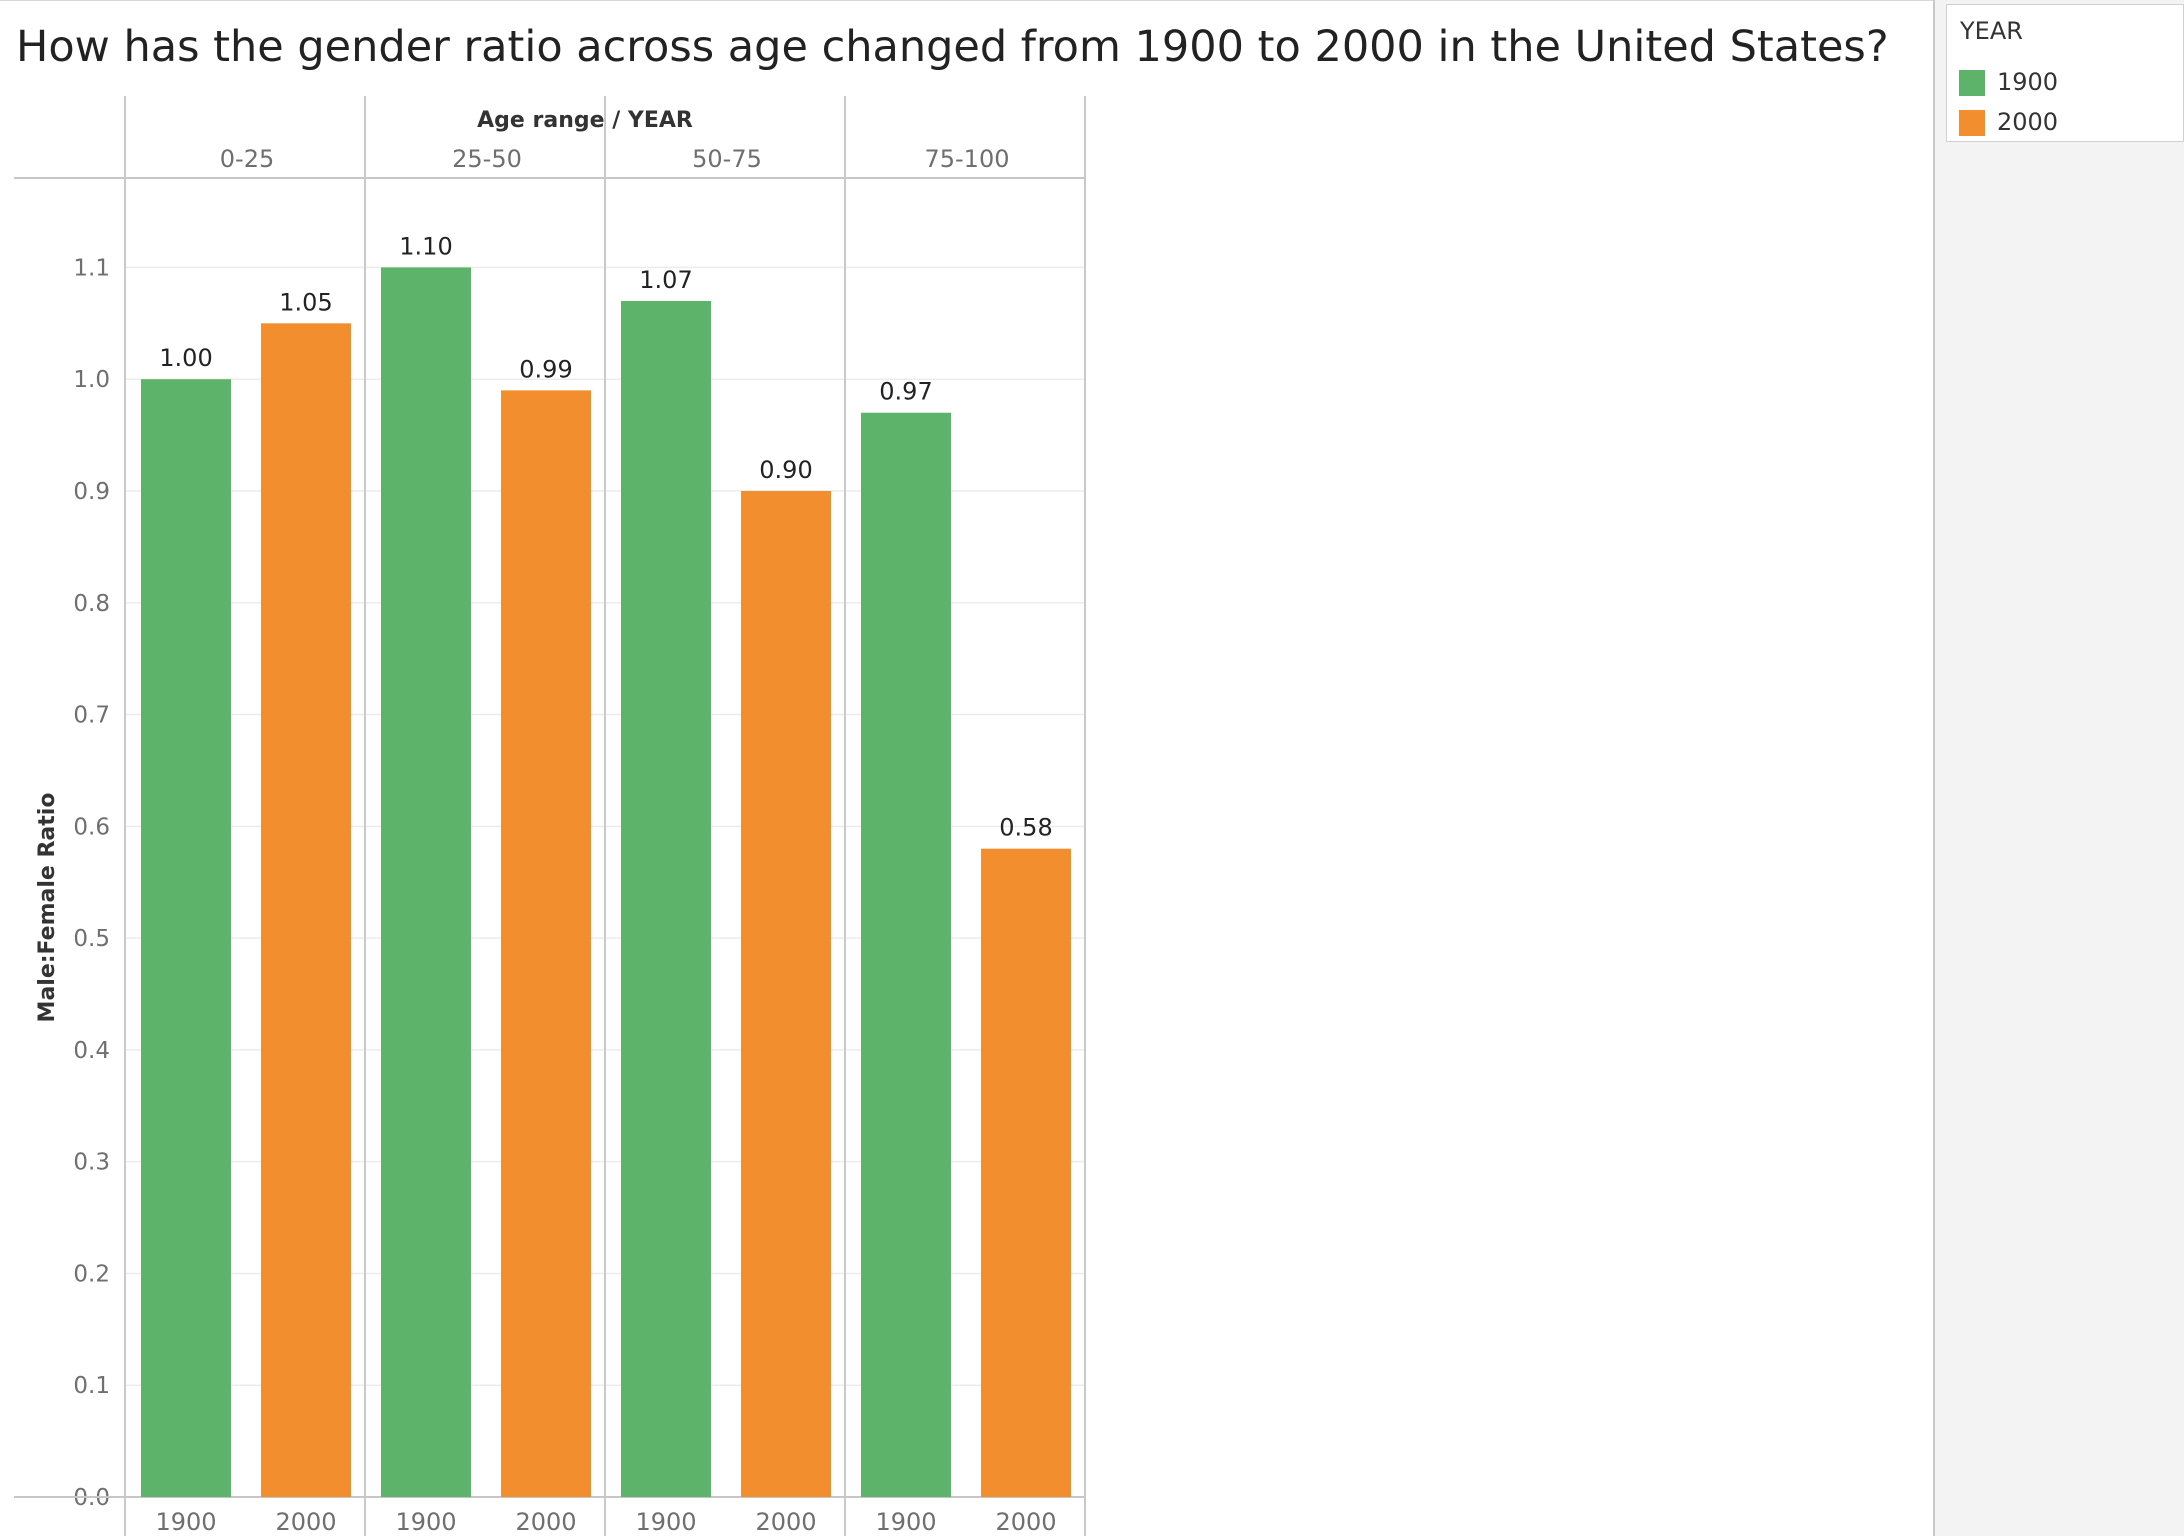  I want to click on legend-swatch-1900, so click(1972, 83).